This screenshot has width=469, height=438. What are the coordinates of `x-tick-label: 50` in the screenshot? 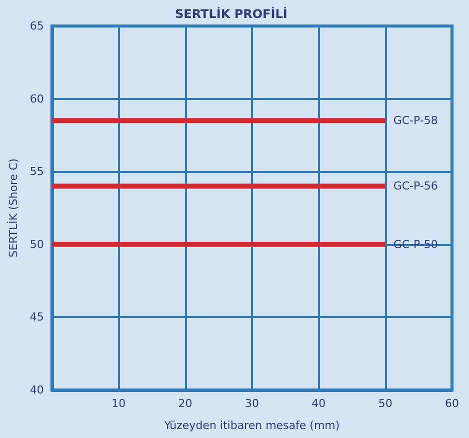 It's located at (385, 403).